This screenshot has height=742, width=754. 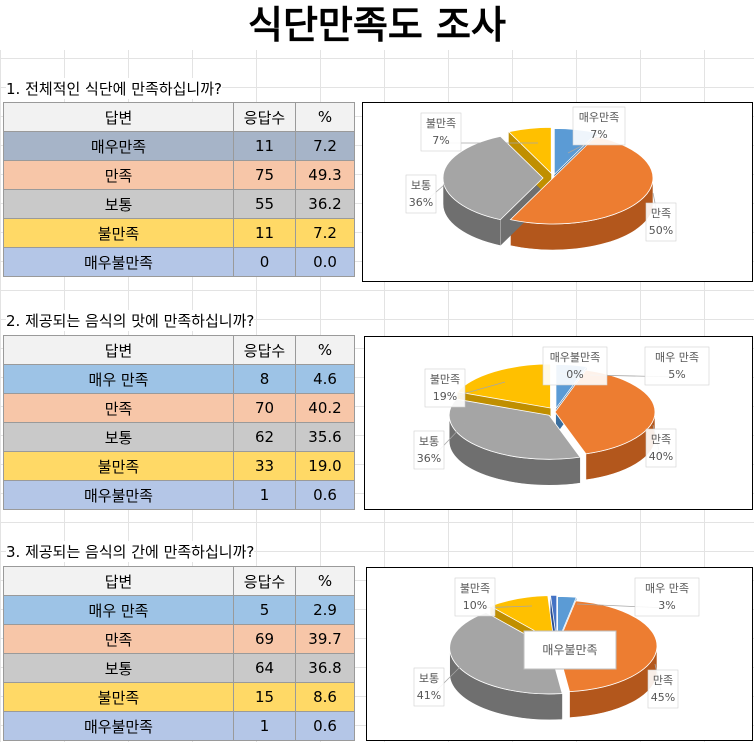 What do you see at coordinates (325, 408) in the screenshot?
I see `cell-percent: 40.2` at bounding box center [325, 408].